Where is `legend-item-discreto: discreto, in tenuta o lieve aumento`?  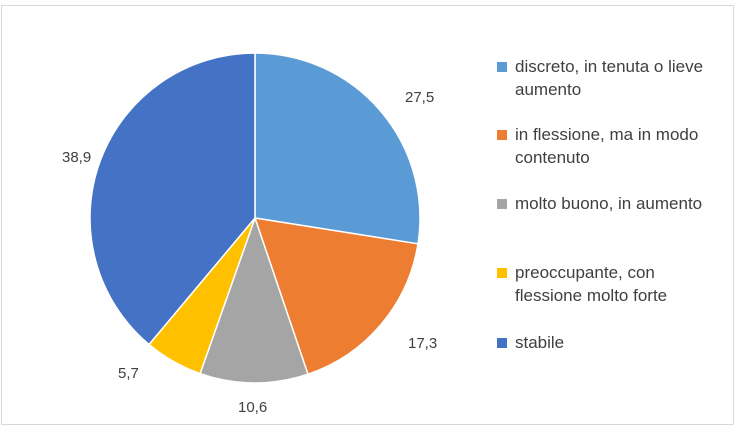 legend-item-discreto: discreto, in tenuta o lieve aumento is located at coordinates (611, 78).